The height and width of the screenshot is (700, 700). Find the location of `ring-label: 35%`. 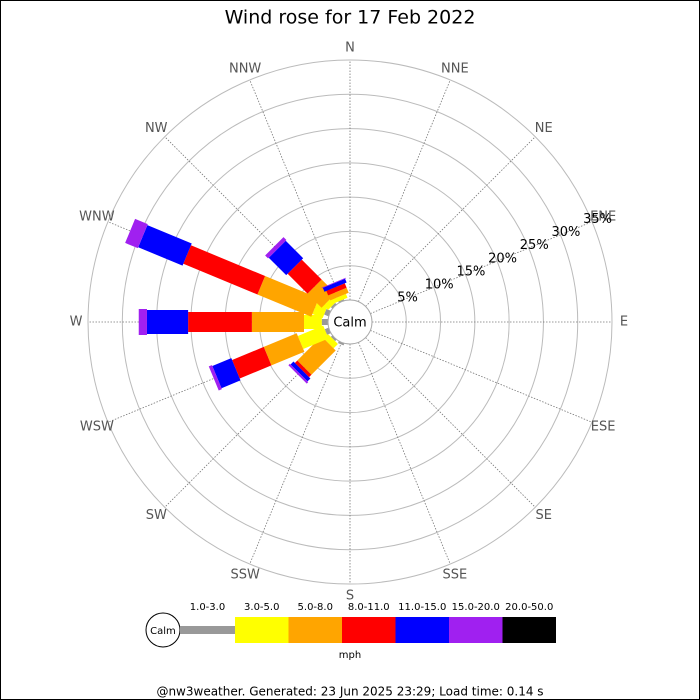

ring-label: 35% is located at coordinates (597, 219).